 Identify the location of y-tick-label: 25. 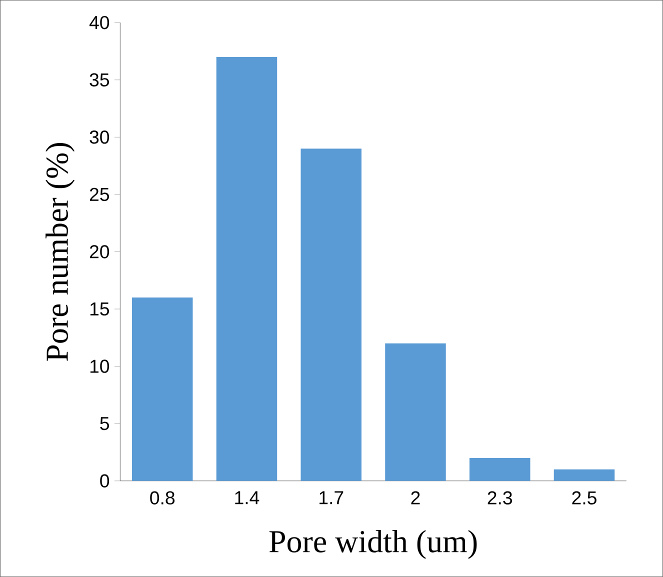
(99, 195).